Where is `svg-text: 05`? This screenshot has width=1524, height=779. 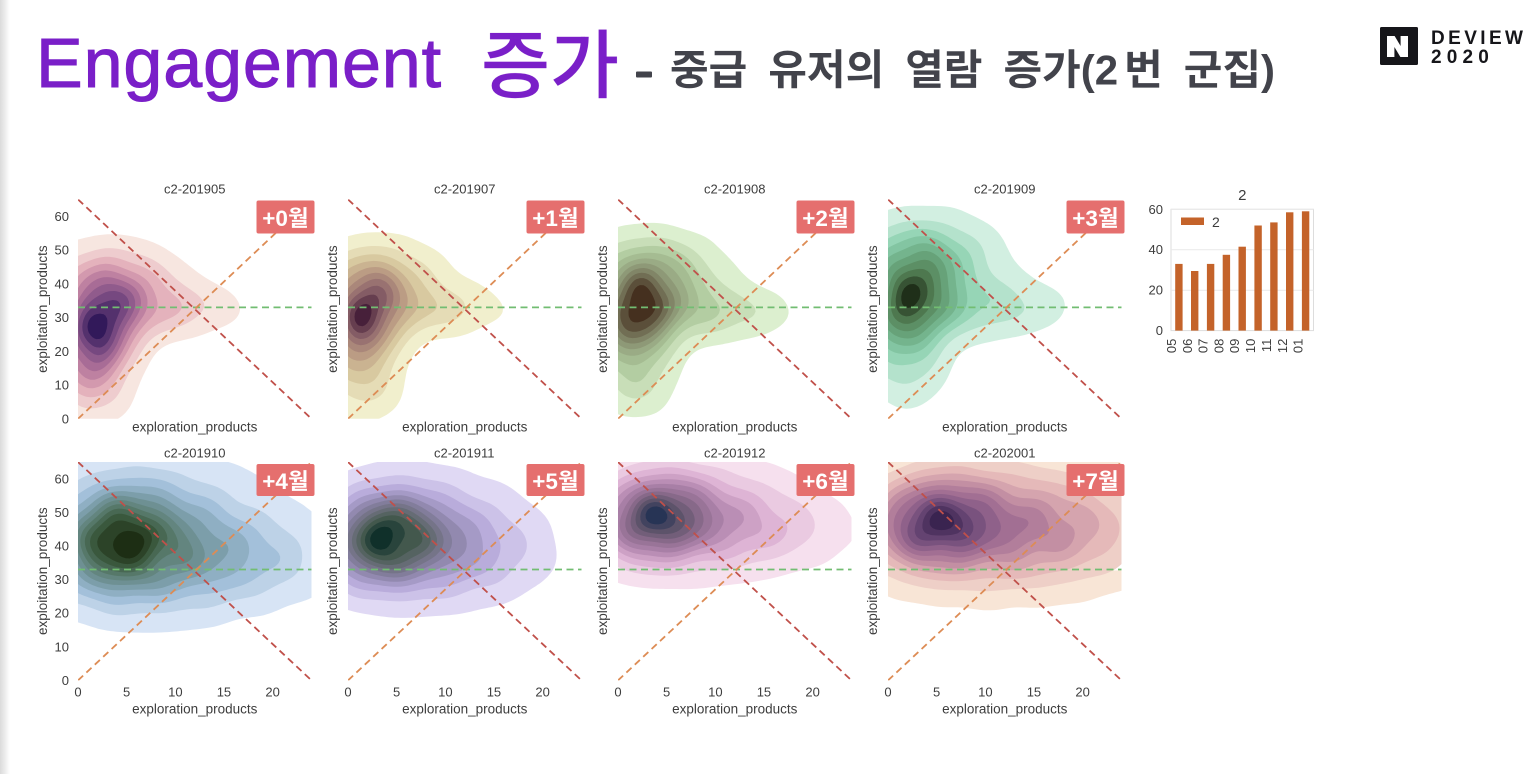
svg-text: 05 is located at coordinates (1171, 346).